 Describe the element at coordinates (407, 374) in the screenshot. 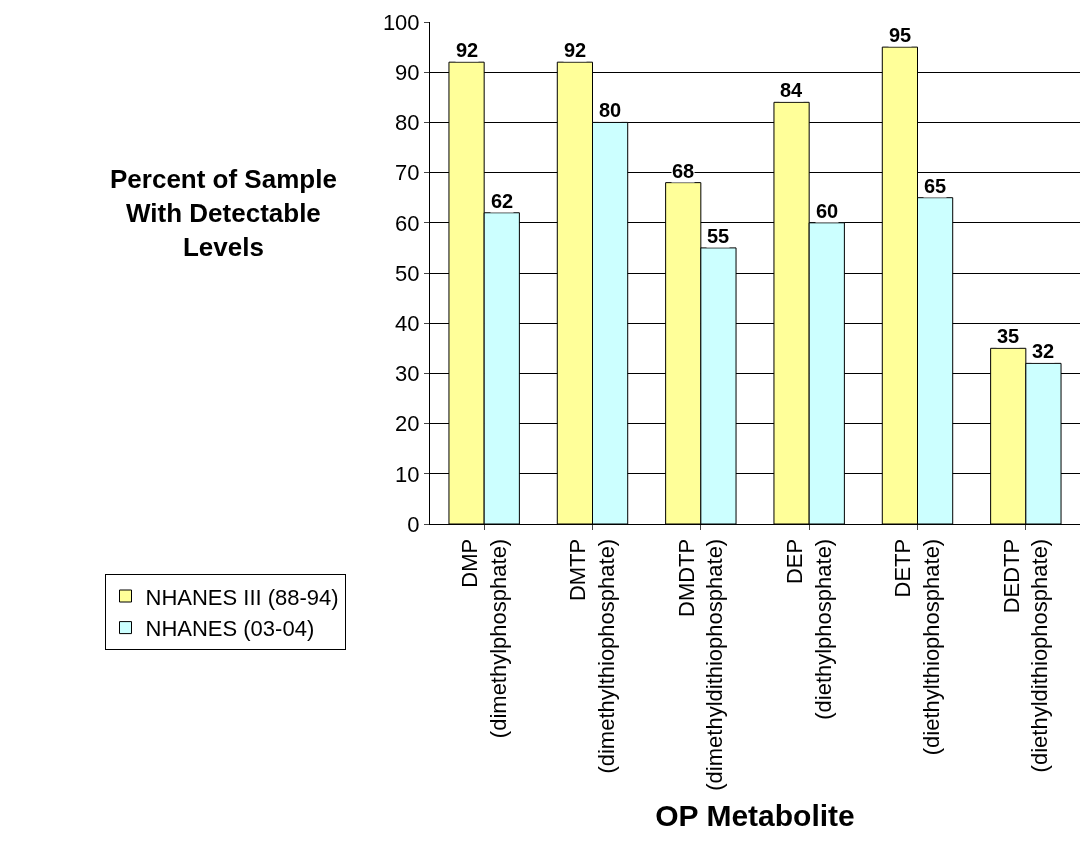

I see `y-tick-label: 30` at that location.